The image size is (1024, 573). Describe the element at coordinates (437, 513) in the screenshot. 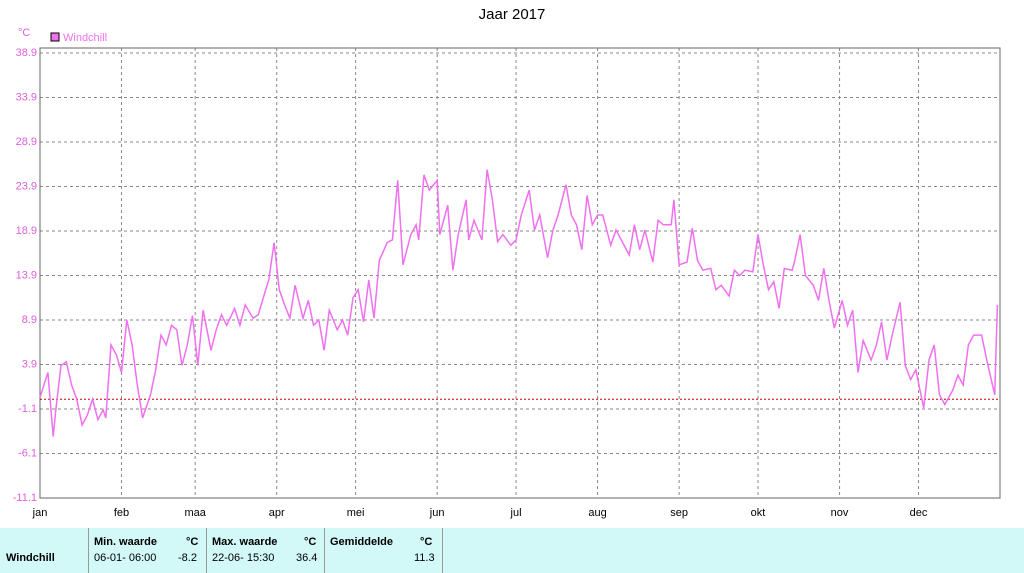

I see `x-tick-label: jun` at that location.